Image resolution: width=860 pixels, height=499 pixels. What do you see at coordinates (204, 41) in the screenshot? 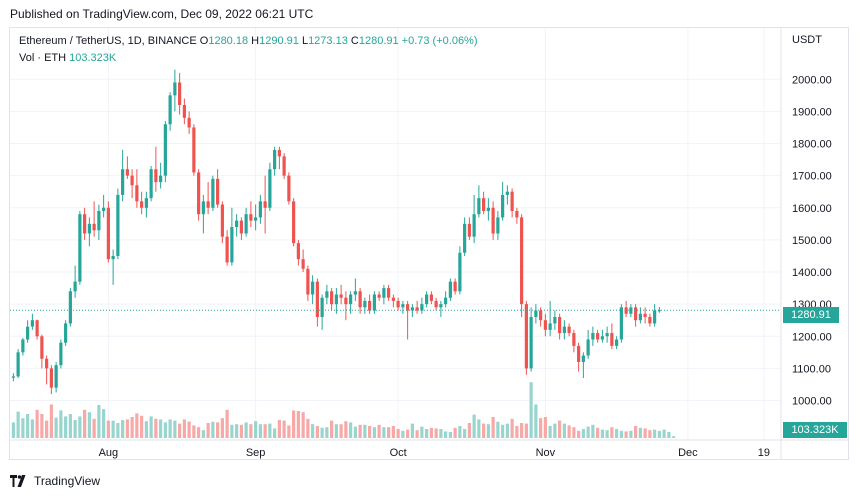
I see `open-label: O` at bounding box center [204, 41].